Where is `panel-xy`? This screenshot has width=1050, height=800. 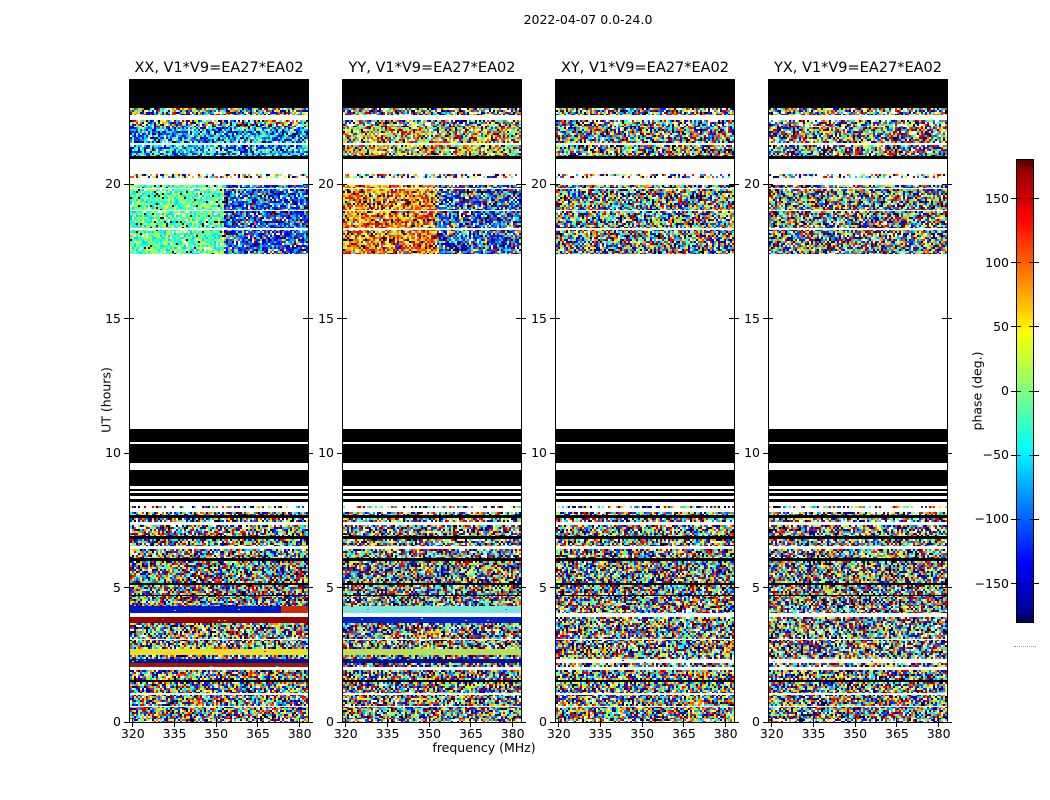
panel-xy is located at coordinates (645, 401).